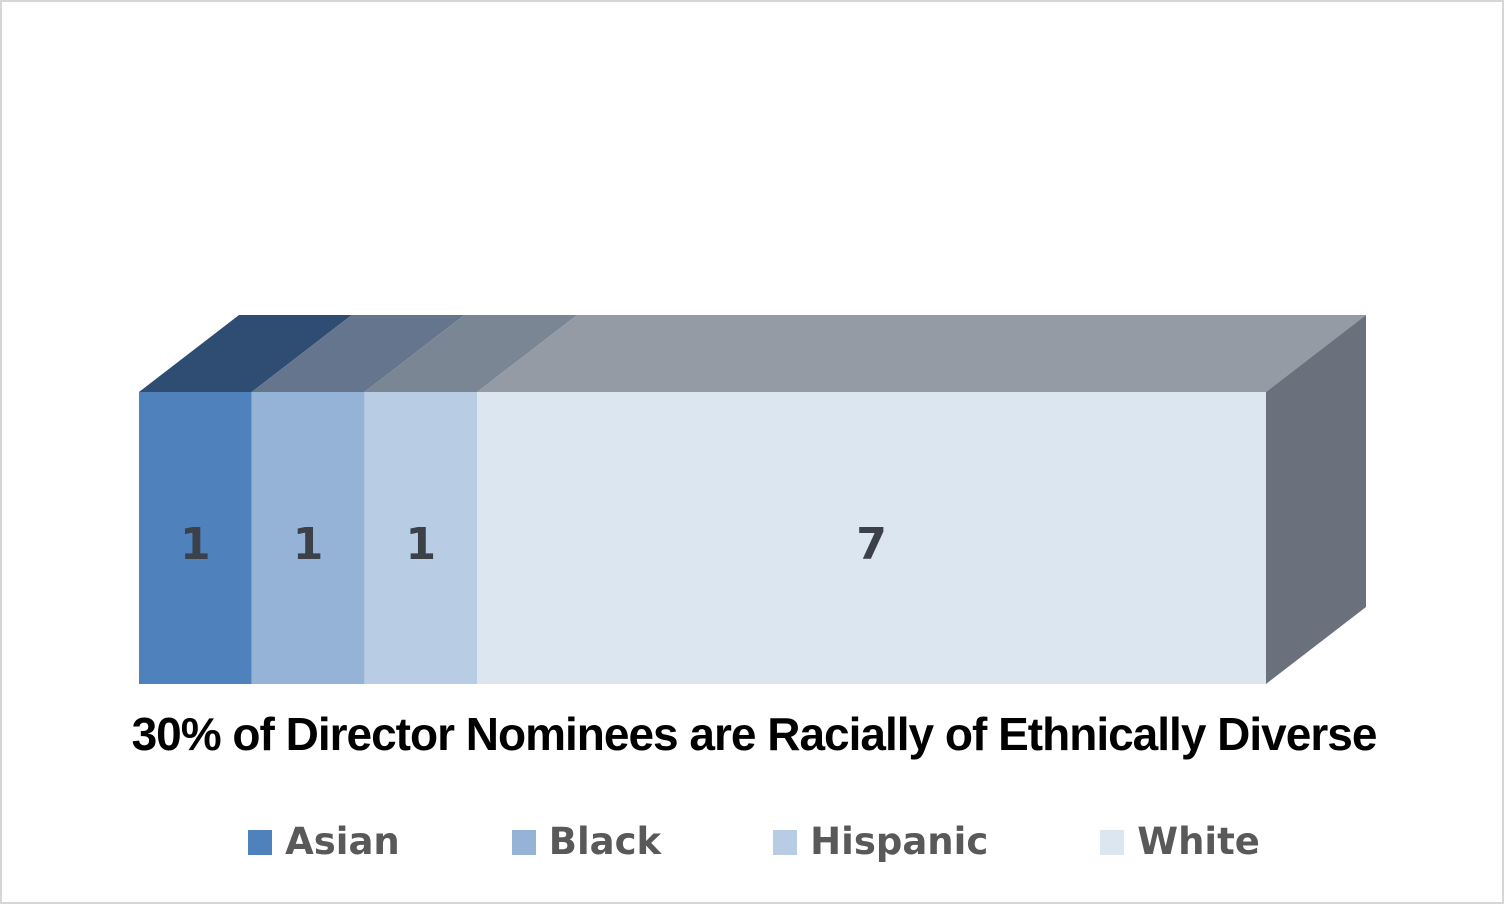  What do you see at coordinates (1316, 499) in the screenshot?
I see `bar-end-side-face` at bounding box center [1316, 499].